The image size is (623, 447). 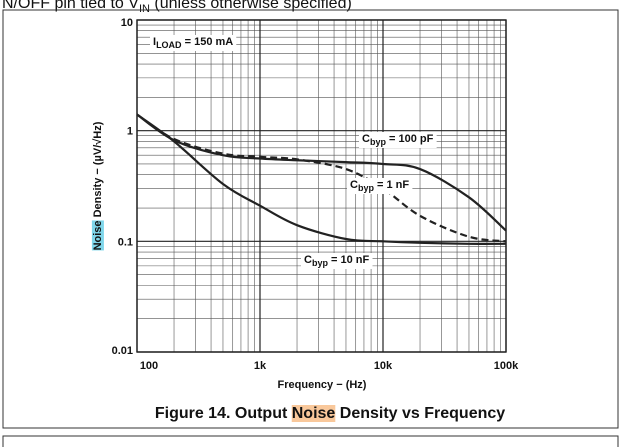 I want to click on annotation-text: Cbyp = 1 nF, so click(x=379, y=186).